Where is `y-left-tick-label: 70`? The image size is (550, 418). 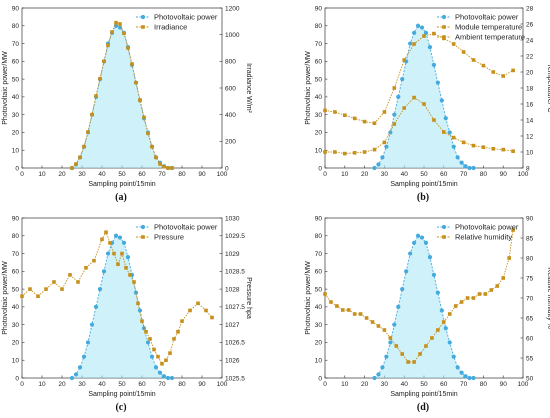
y-left-tick-label: 70 is located at coordinates (319, 44).